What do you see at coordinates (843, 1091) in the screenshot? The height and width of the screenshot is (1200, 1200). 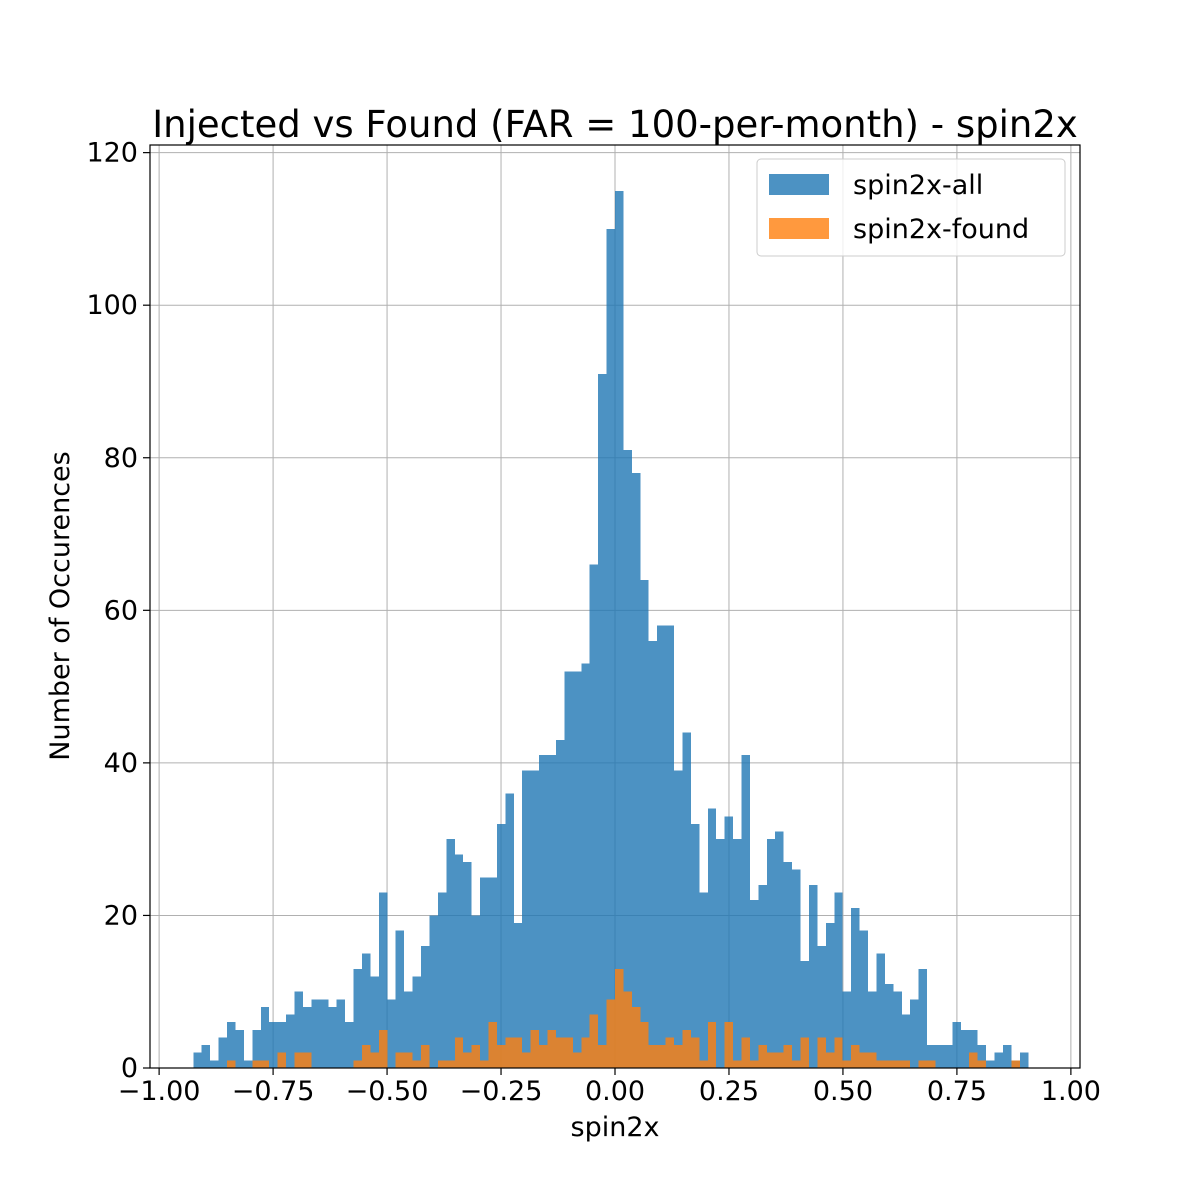 I see `x-tick-label-6: 0.50` at bounding box center [843, 1091].